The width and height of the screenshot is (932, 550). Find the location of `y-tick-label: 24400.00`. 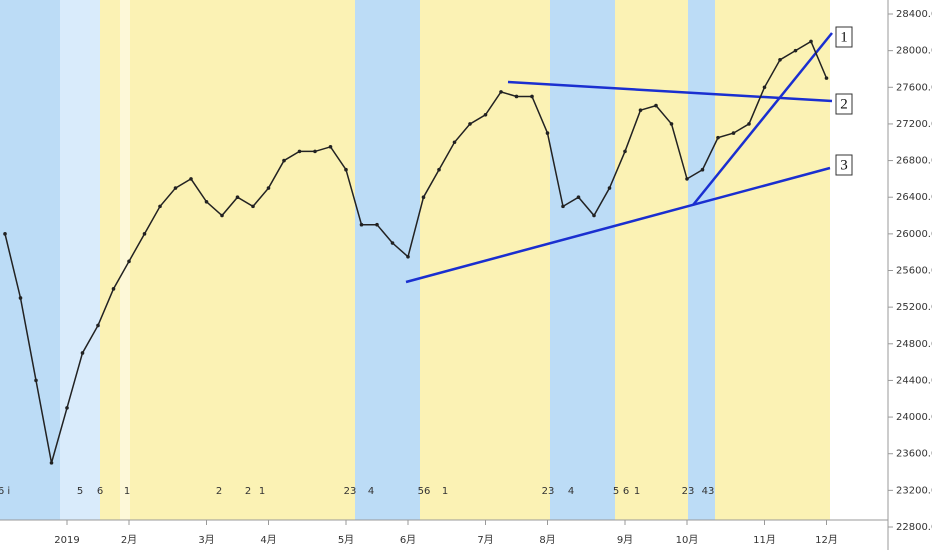

y-tick-label: 24400.00 is located at coordinates (914, 380).